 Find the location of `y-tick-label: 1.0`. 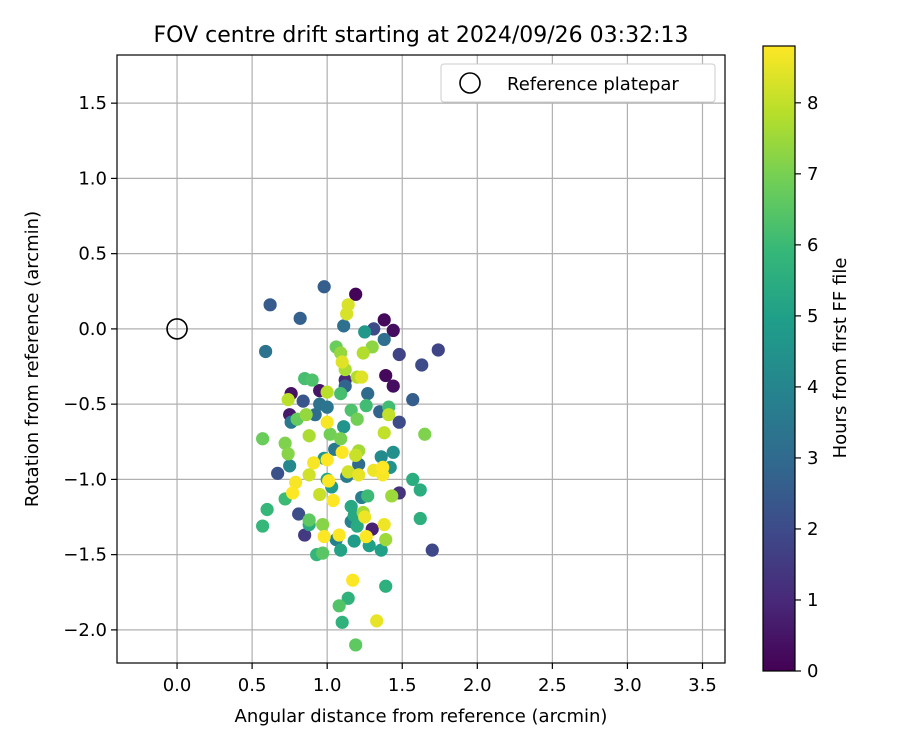

y-tick-label: 1.0 is located at coordinates (92, 178).